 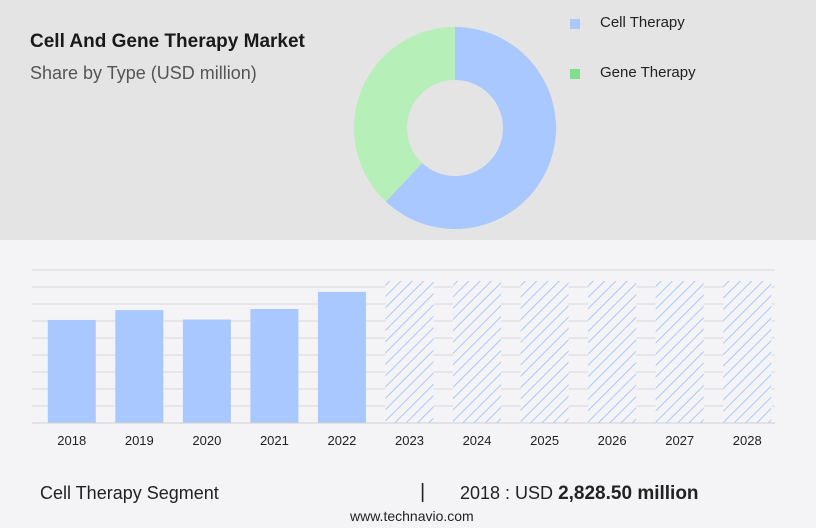 I want to click on donut-chart, so click(x=455, y=128).